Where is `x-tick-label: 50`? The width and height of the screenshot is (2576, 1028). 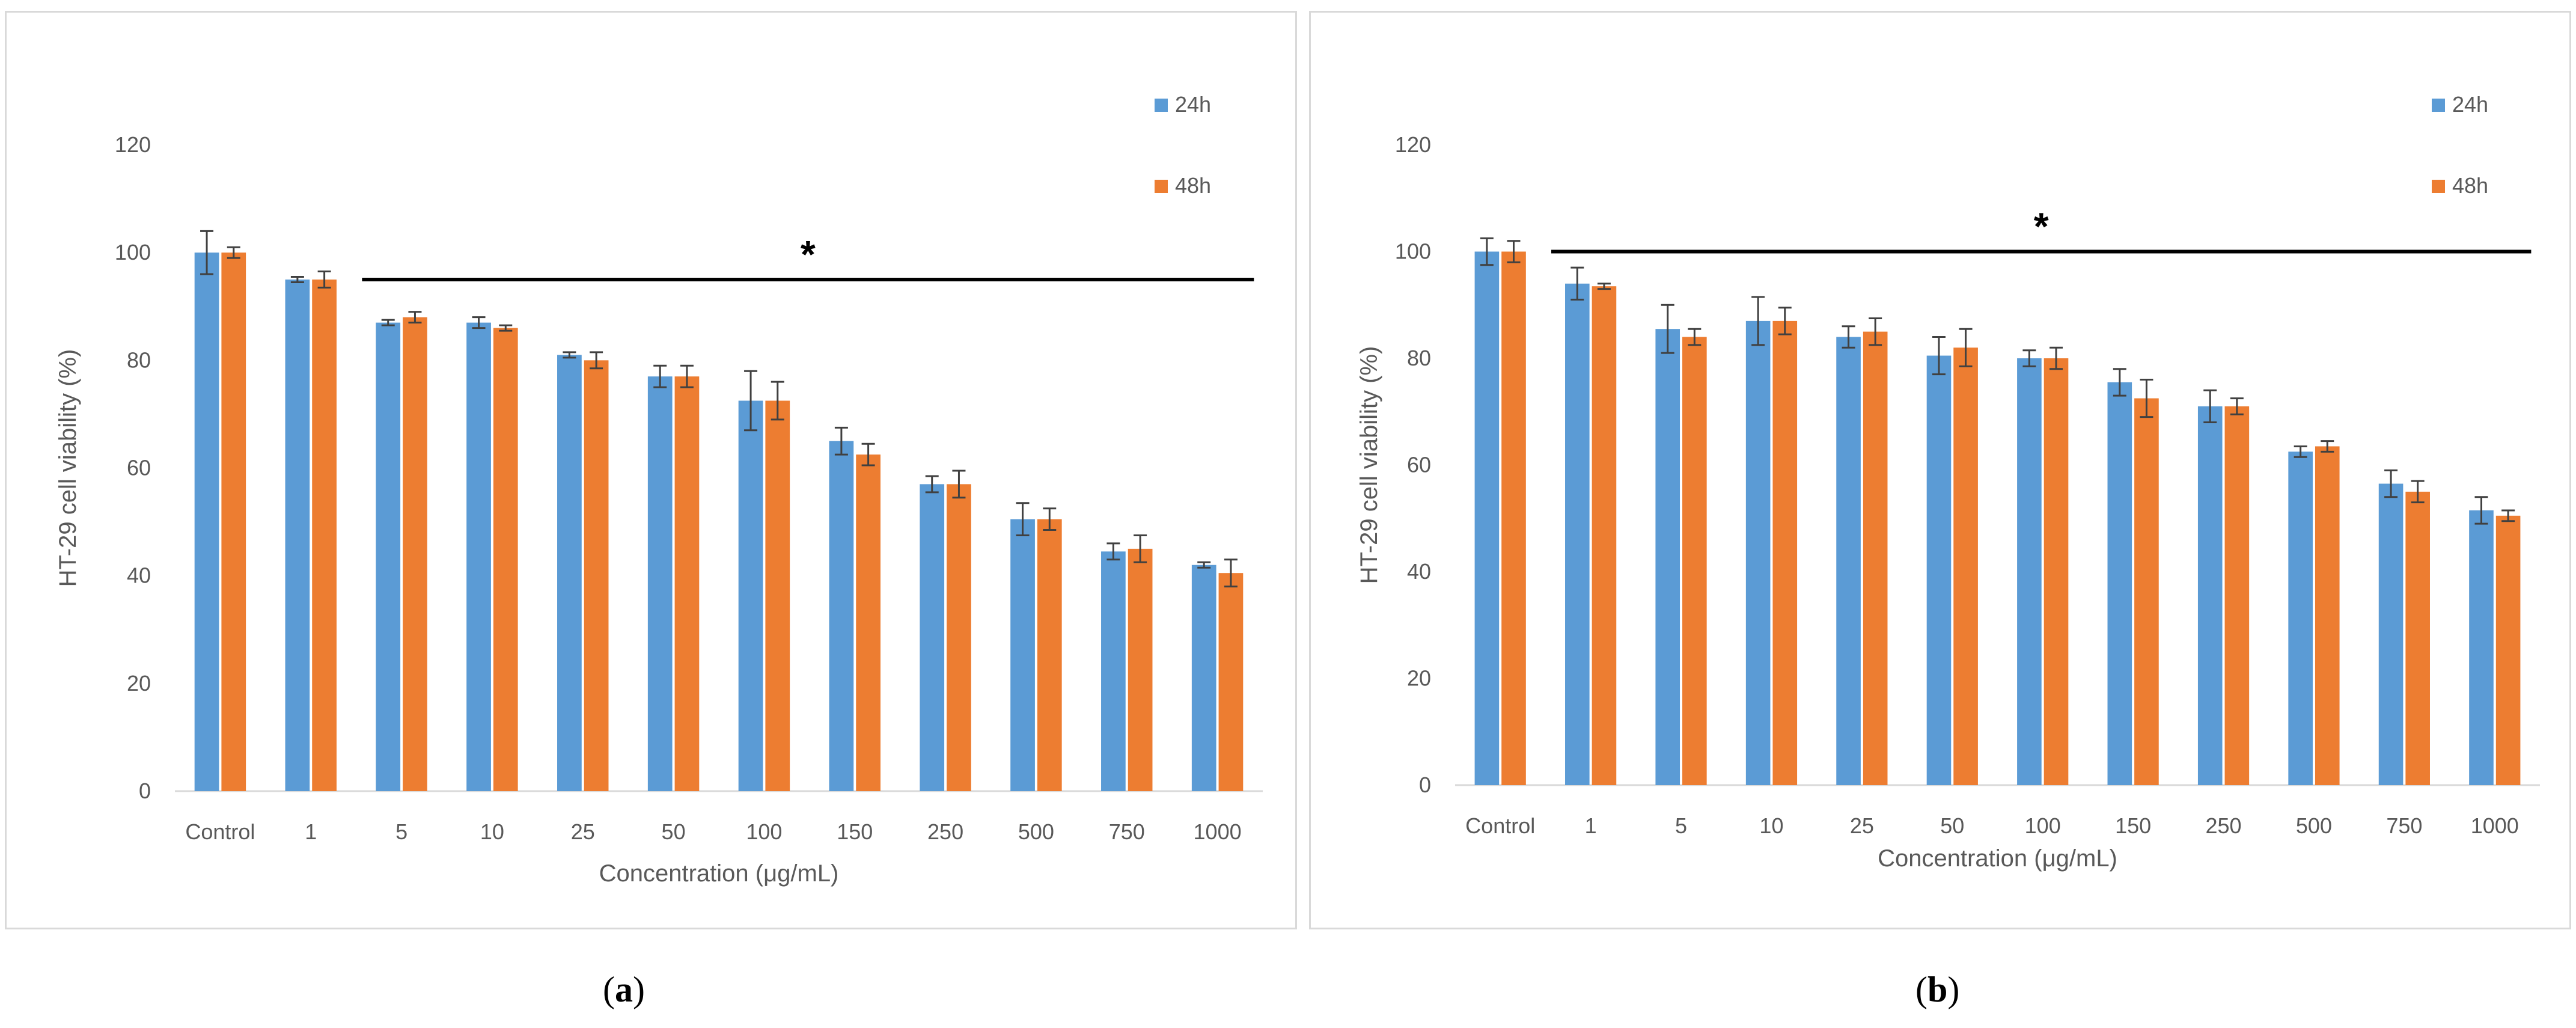 x-tick-label: 50 is located at coordinates (674, 832).